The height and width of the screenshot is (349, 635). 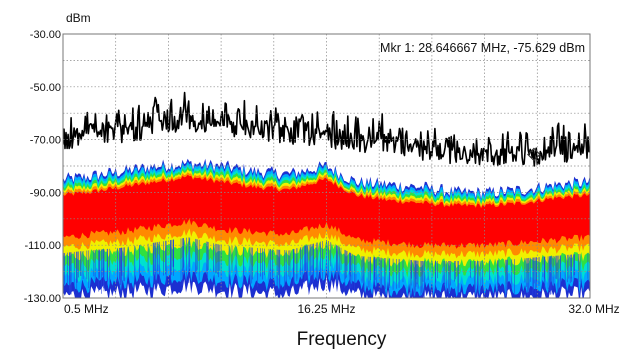 I want to click on x-axis-title: Frequency, so click(x=342, y=339).